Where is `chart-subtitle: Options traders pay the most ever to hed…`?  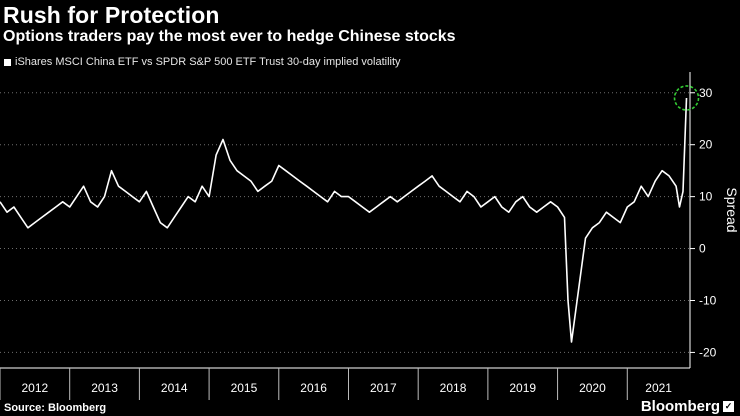
chart-subtitle: Options traders pay the most ever to hed… is located at coordinates (229, 36).